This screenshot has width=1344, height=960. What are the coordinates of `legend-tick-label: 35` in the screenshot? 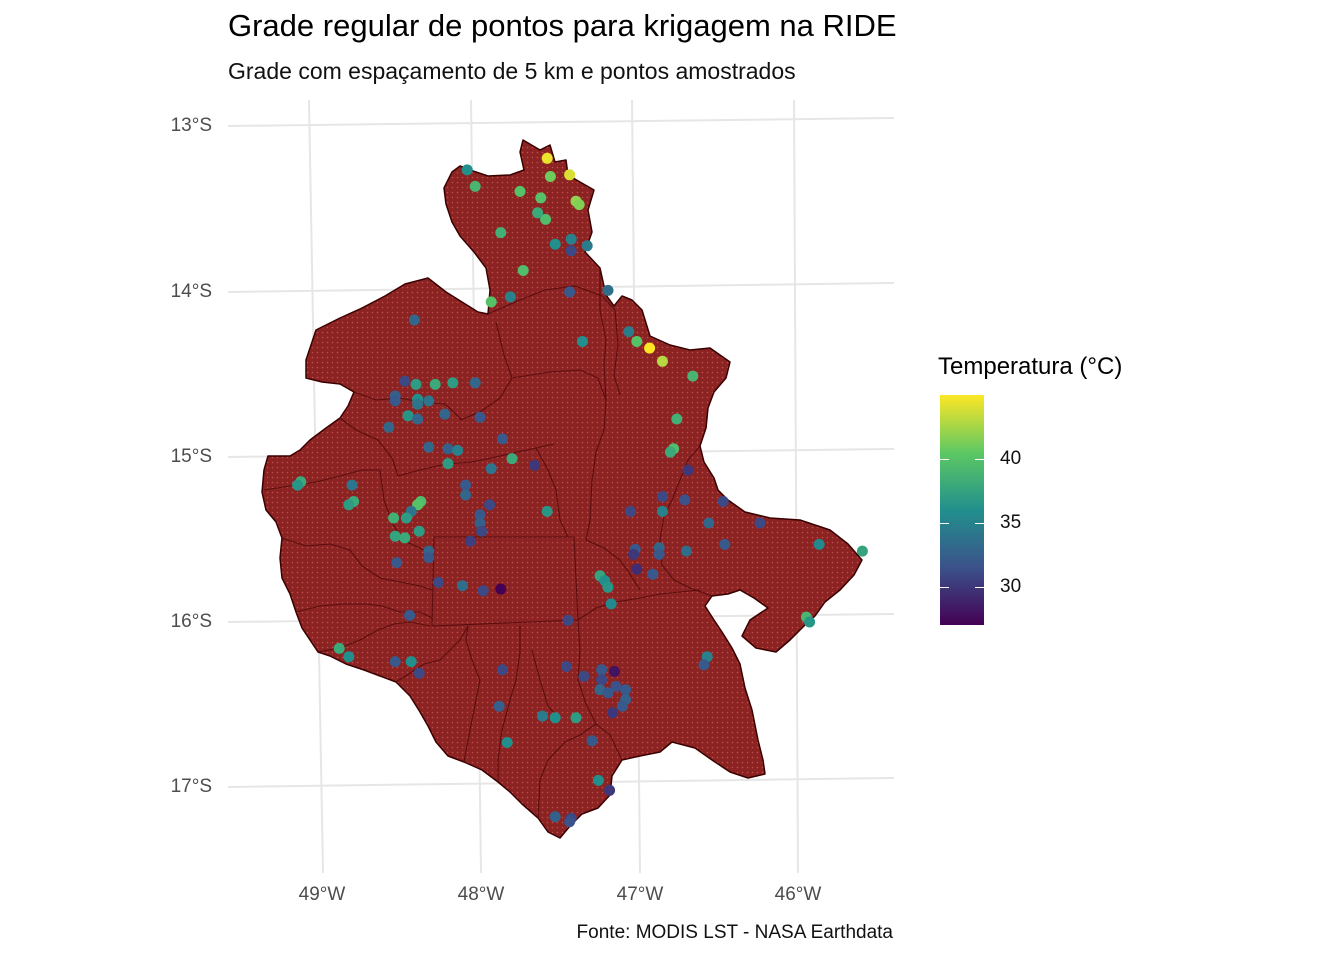 It's located at (1011, 522).